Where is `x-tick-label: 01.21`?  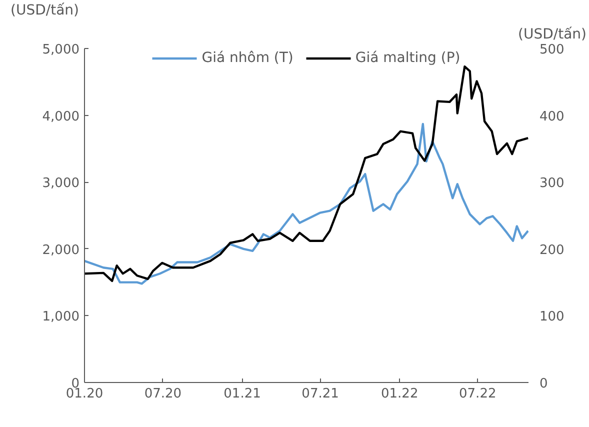 x-tick-label: 01.21 is located at coordinates (242, 394).